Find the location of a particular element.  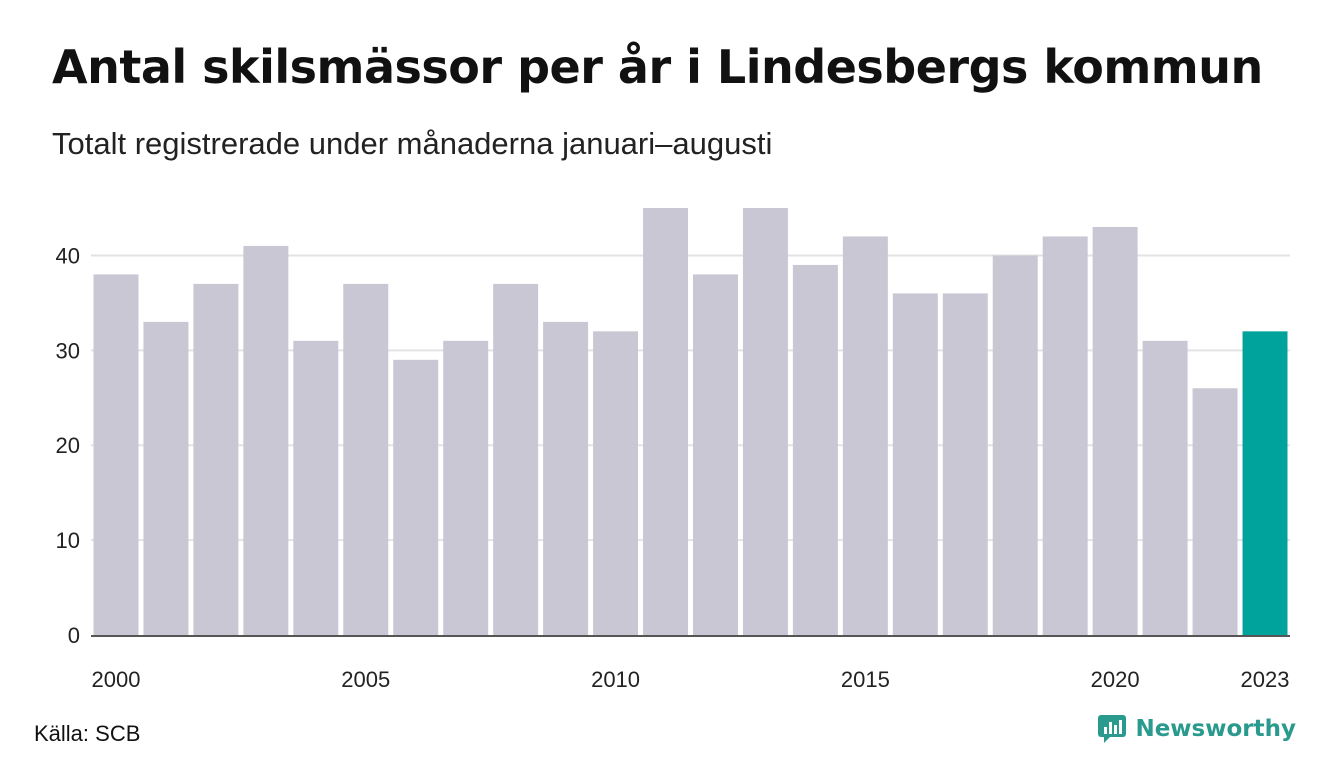

y-tick-label: 40 is located at coordinates (68, 255).